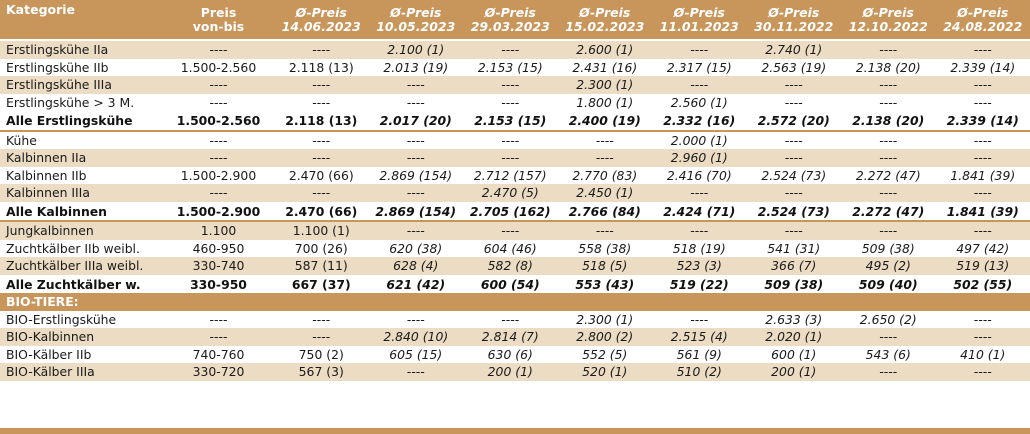 This screenshot has height=434, width=1030. I want to click on avg-price-cell: 604 (46), so click(510, 248).